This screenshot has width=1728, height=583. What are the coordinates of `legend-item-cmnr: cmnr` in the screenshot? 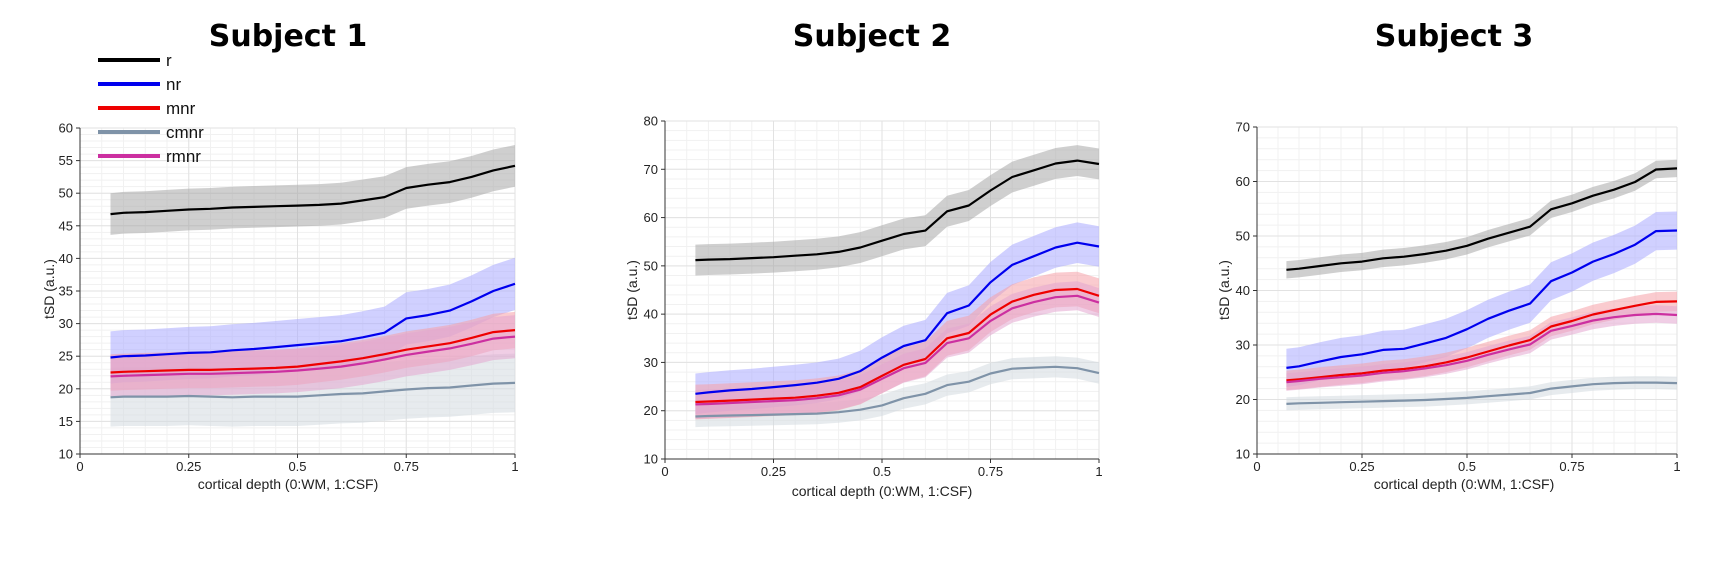 It's located at (151, 132).